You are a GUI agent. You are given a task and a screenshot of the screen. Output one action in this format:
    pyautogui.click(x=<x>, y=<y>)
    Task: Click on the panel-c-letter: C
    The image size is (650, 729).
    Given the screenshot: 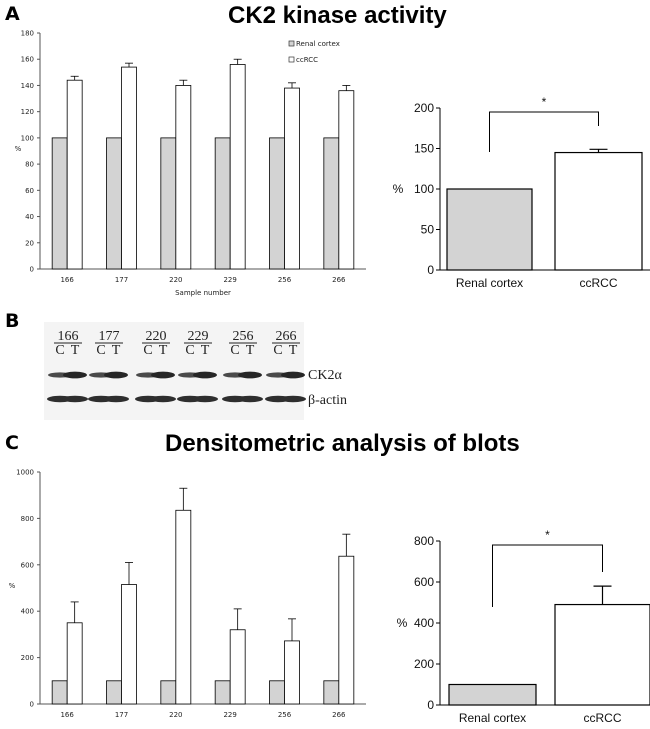 What is the action you would take?
    pyautogui.click(x=12, y=443)
    